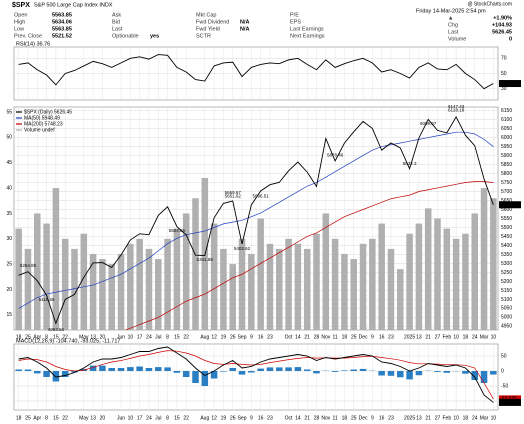 The height and width of the screenshot is (424, 524). What do you see at coordinates (506, 210) in the screenshot?
I see `y-tick-label: 5600` at bounding box center [506, 210].